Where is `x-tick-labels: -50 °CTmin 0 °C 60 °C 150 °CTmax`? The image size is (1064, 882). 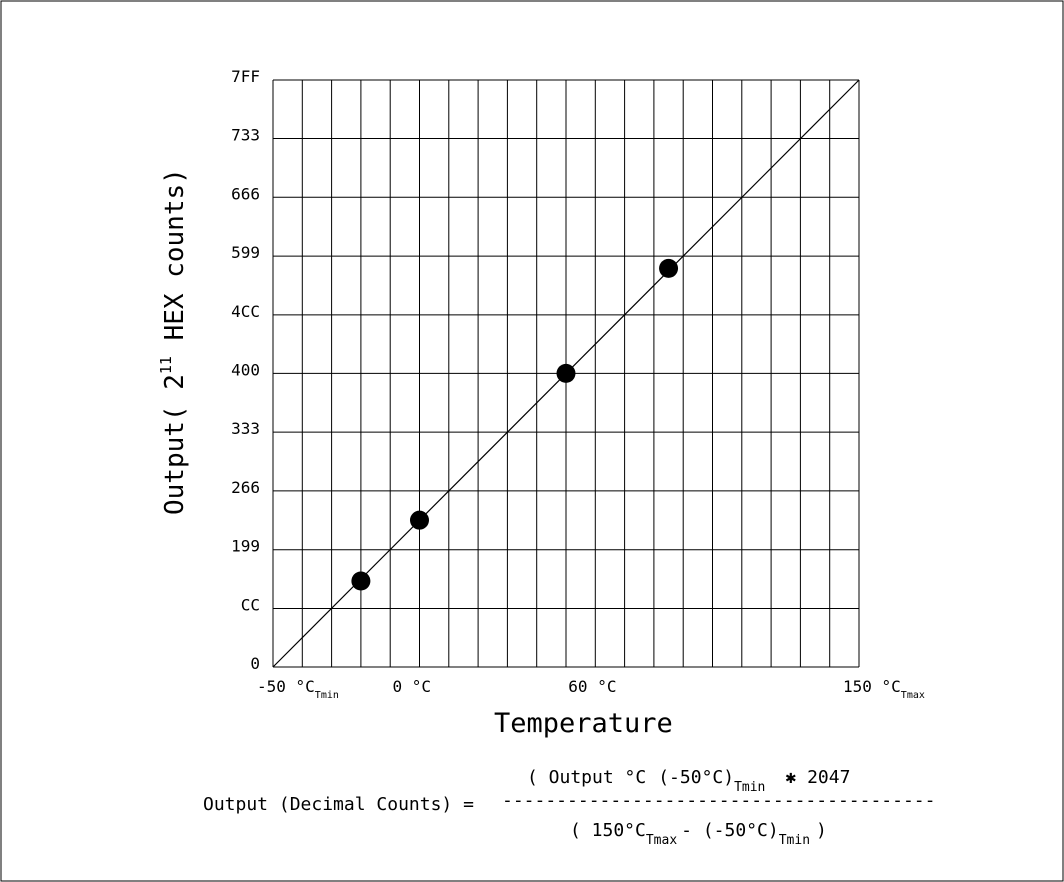
x-tick-labels: -50 °CTmin 0 °C 60 °C 150 °CTmax is located at coordinates (591, 689).